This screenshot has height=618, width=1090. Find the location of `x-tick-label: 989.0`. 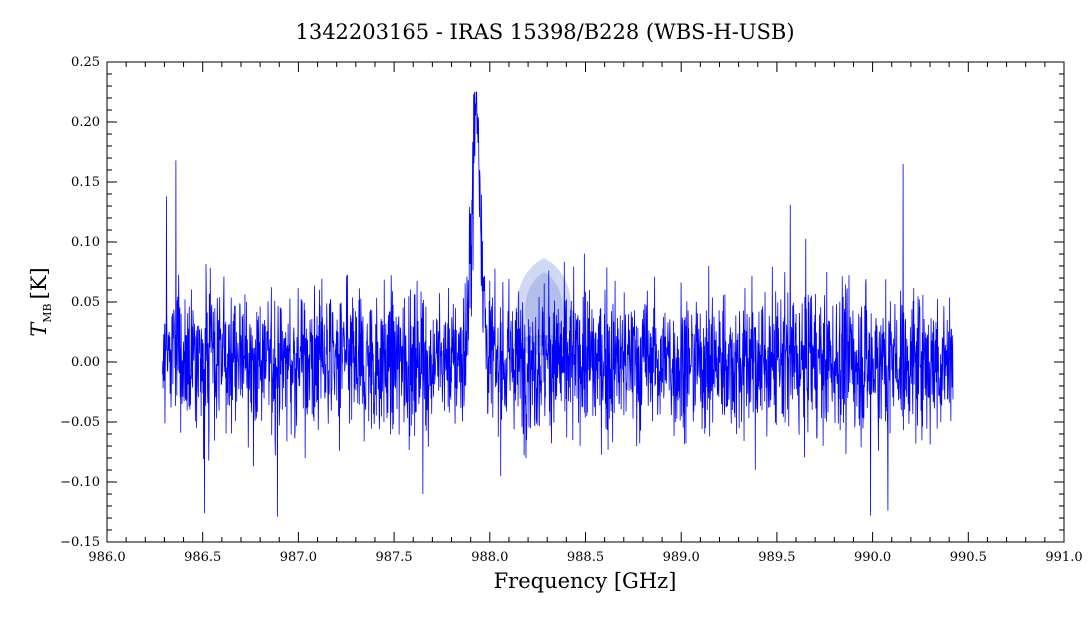

x-tick-label: 989.0 is located at coordinates (681, 557).